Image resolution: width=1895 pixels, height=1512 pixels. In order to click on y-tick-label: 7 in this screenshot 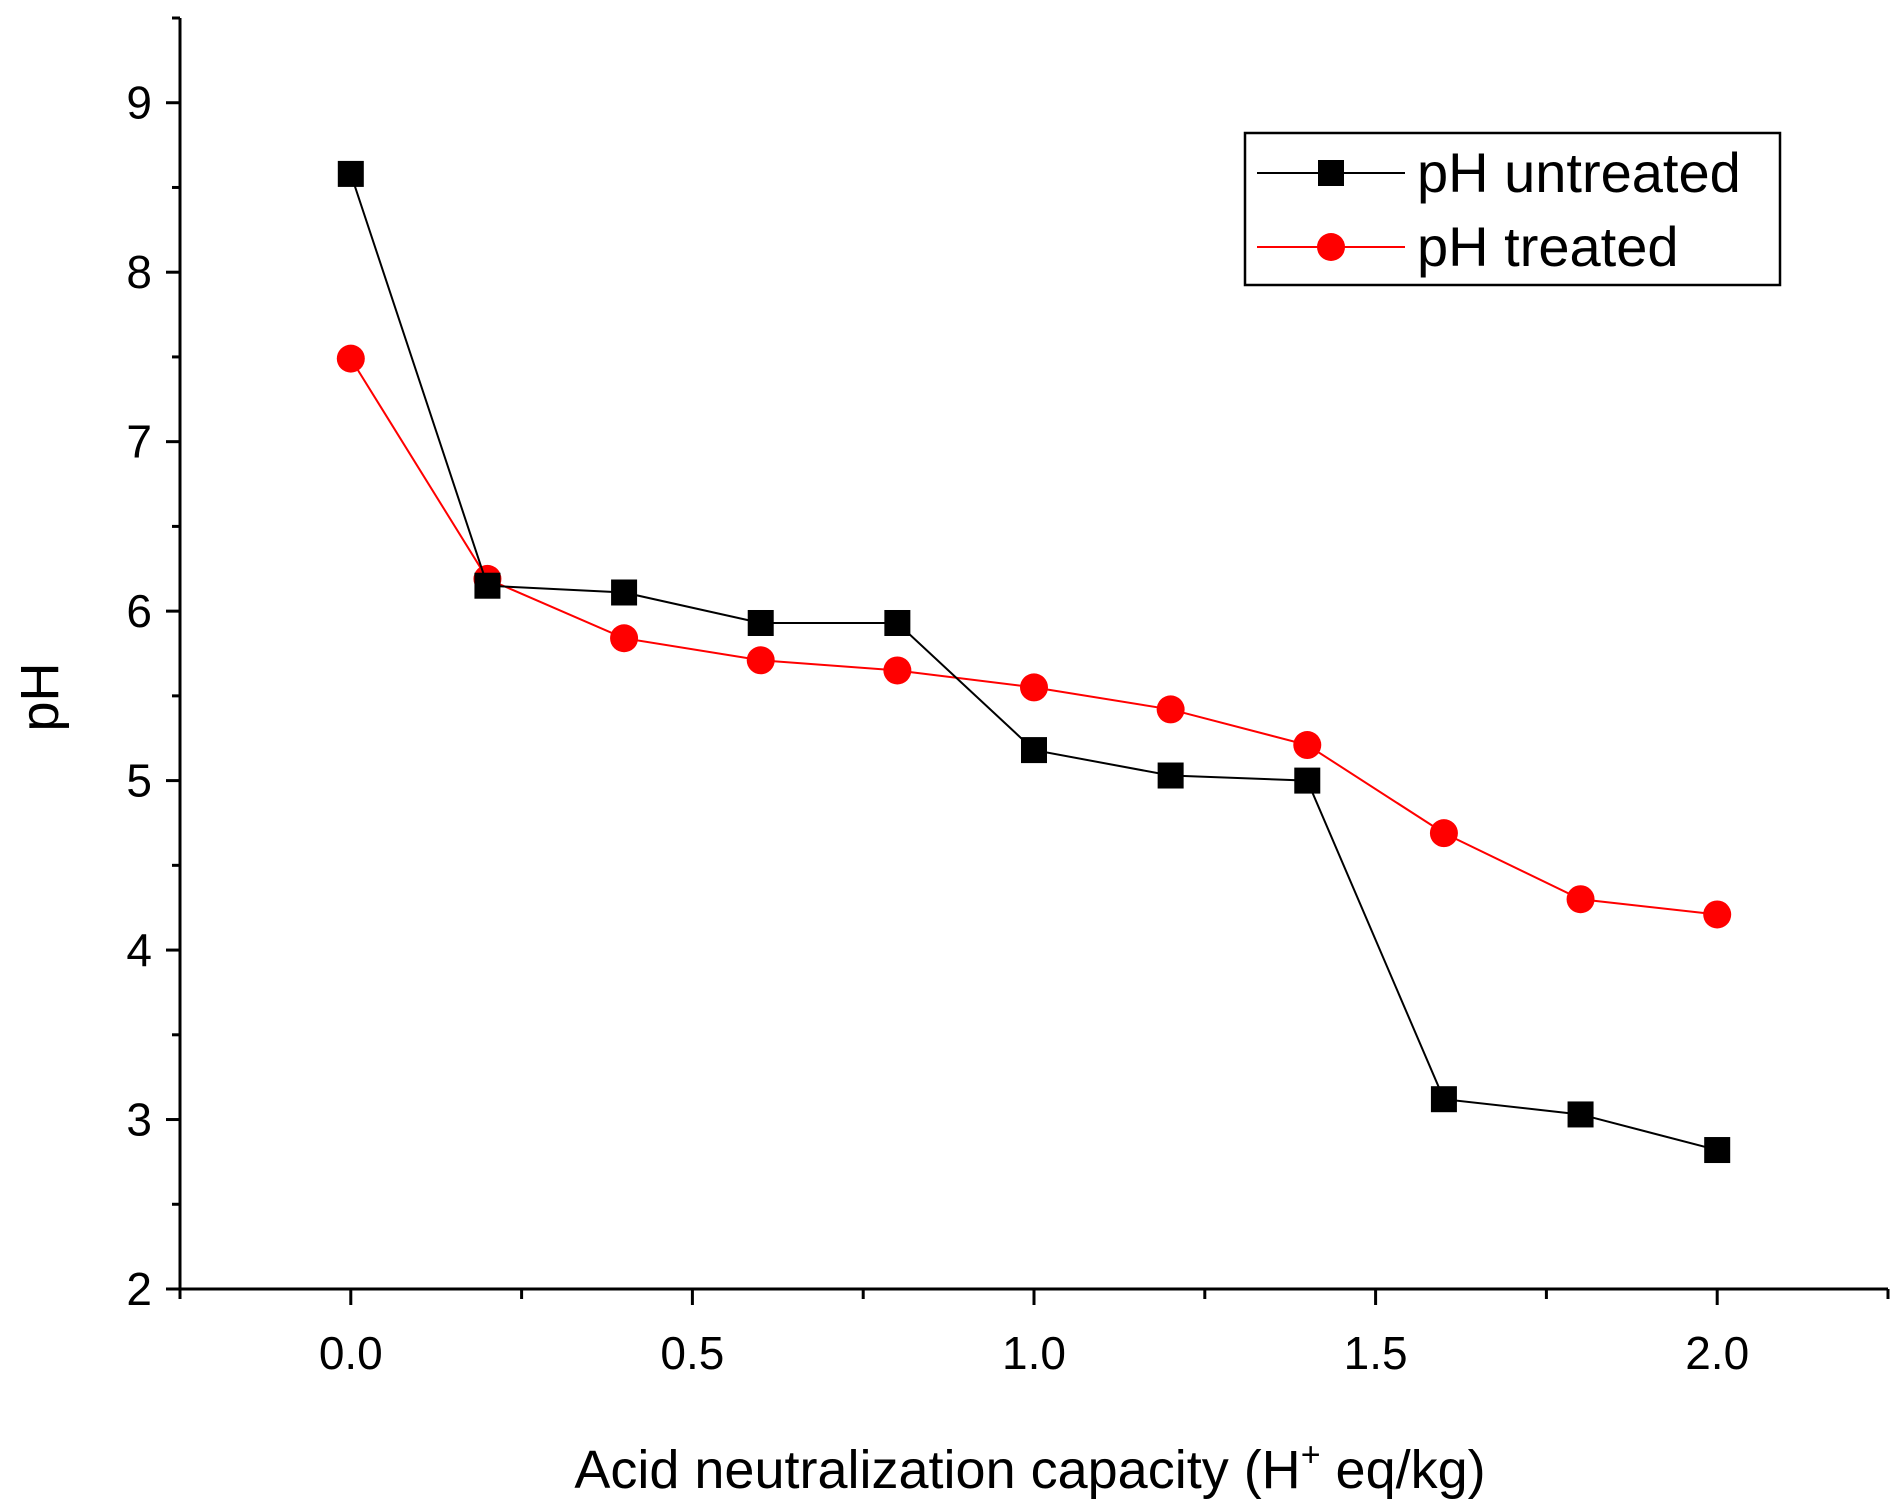, I will do `click(139, 442)`.